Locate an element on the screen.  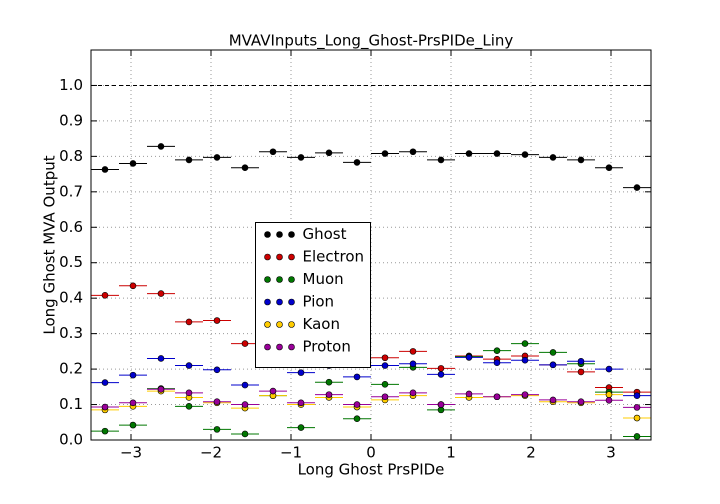
chart-title: MVAVInputs_Long_Ghost-PrsPIDe_Liny is located at coordinates (371, 41).